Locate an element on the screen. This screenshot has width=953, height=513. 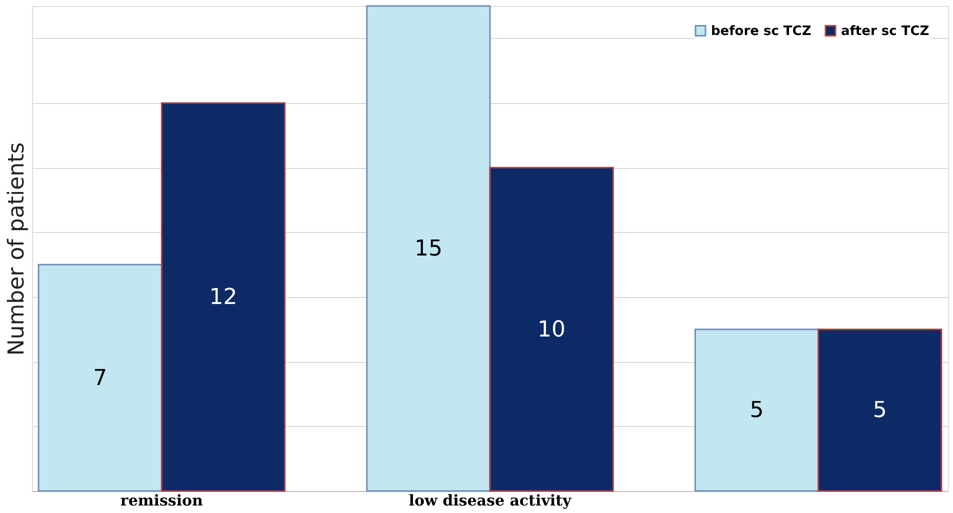
legend-label: after sc TCZ is located at coordinates (885, 31).